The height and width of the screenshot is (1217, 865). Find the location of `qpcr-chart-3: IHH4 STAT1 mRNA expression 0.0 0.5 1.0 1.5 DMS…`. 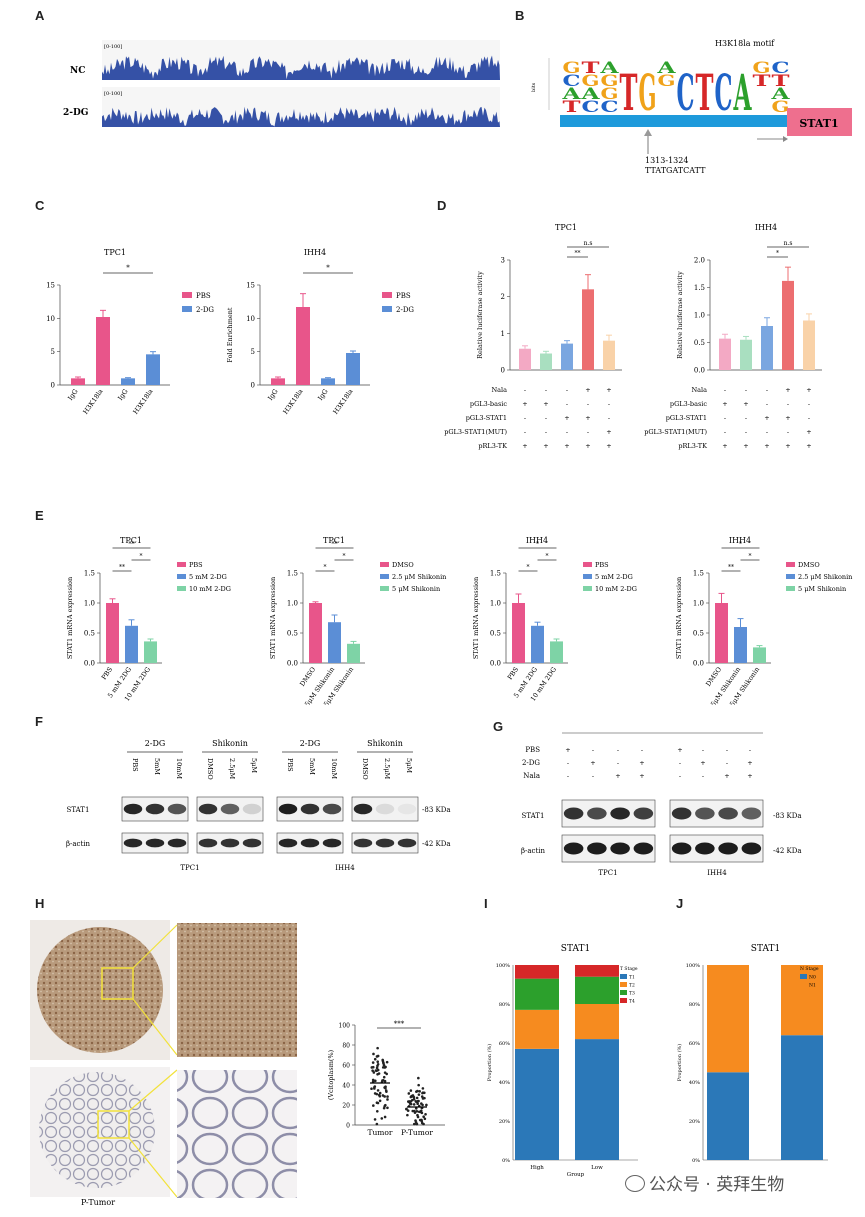

qpcr-chart-3: IHH4 STAT1 mRNA expression 0.0 0.5 1.0 1.5 DMS… is located at coordinates (763, 620).